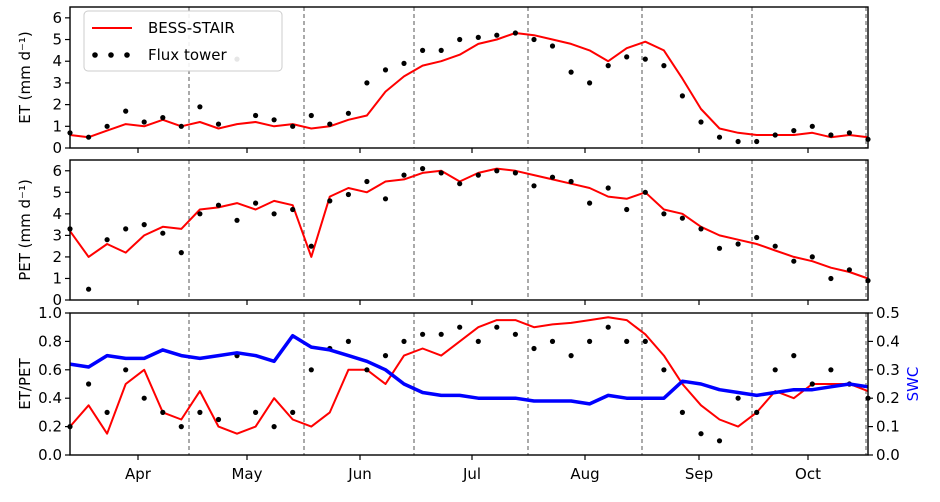 The width and height of the screenshot is (940, 502). Describe the element at coordinates (808, 474) in the screenshot. I see `x-tick-label: Oct` at that location.